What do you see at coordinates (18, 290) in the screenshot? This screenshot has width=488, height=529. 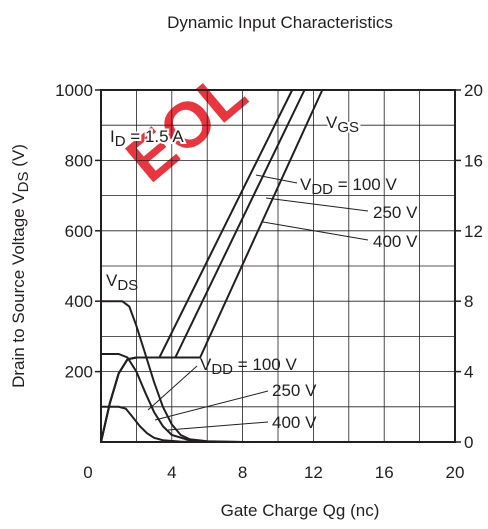 I see `y-axis-label-part: Drain to Source Voltage V` at bounding box center [18, 290].